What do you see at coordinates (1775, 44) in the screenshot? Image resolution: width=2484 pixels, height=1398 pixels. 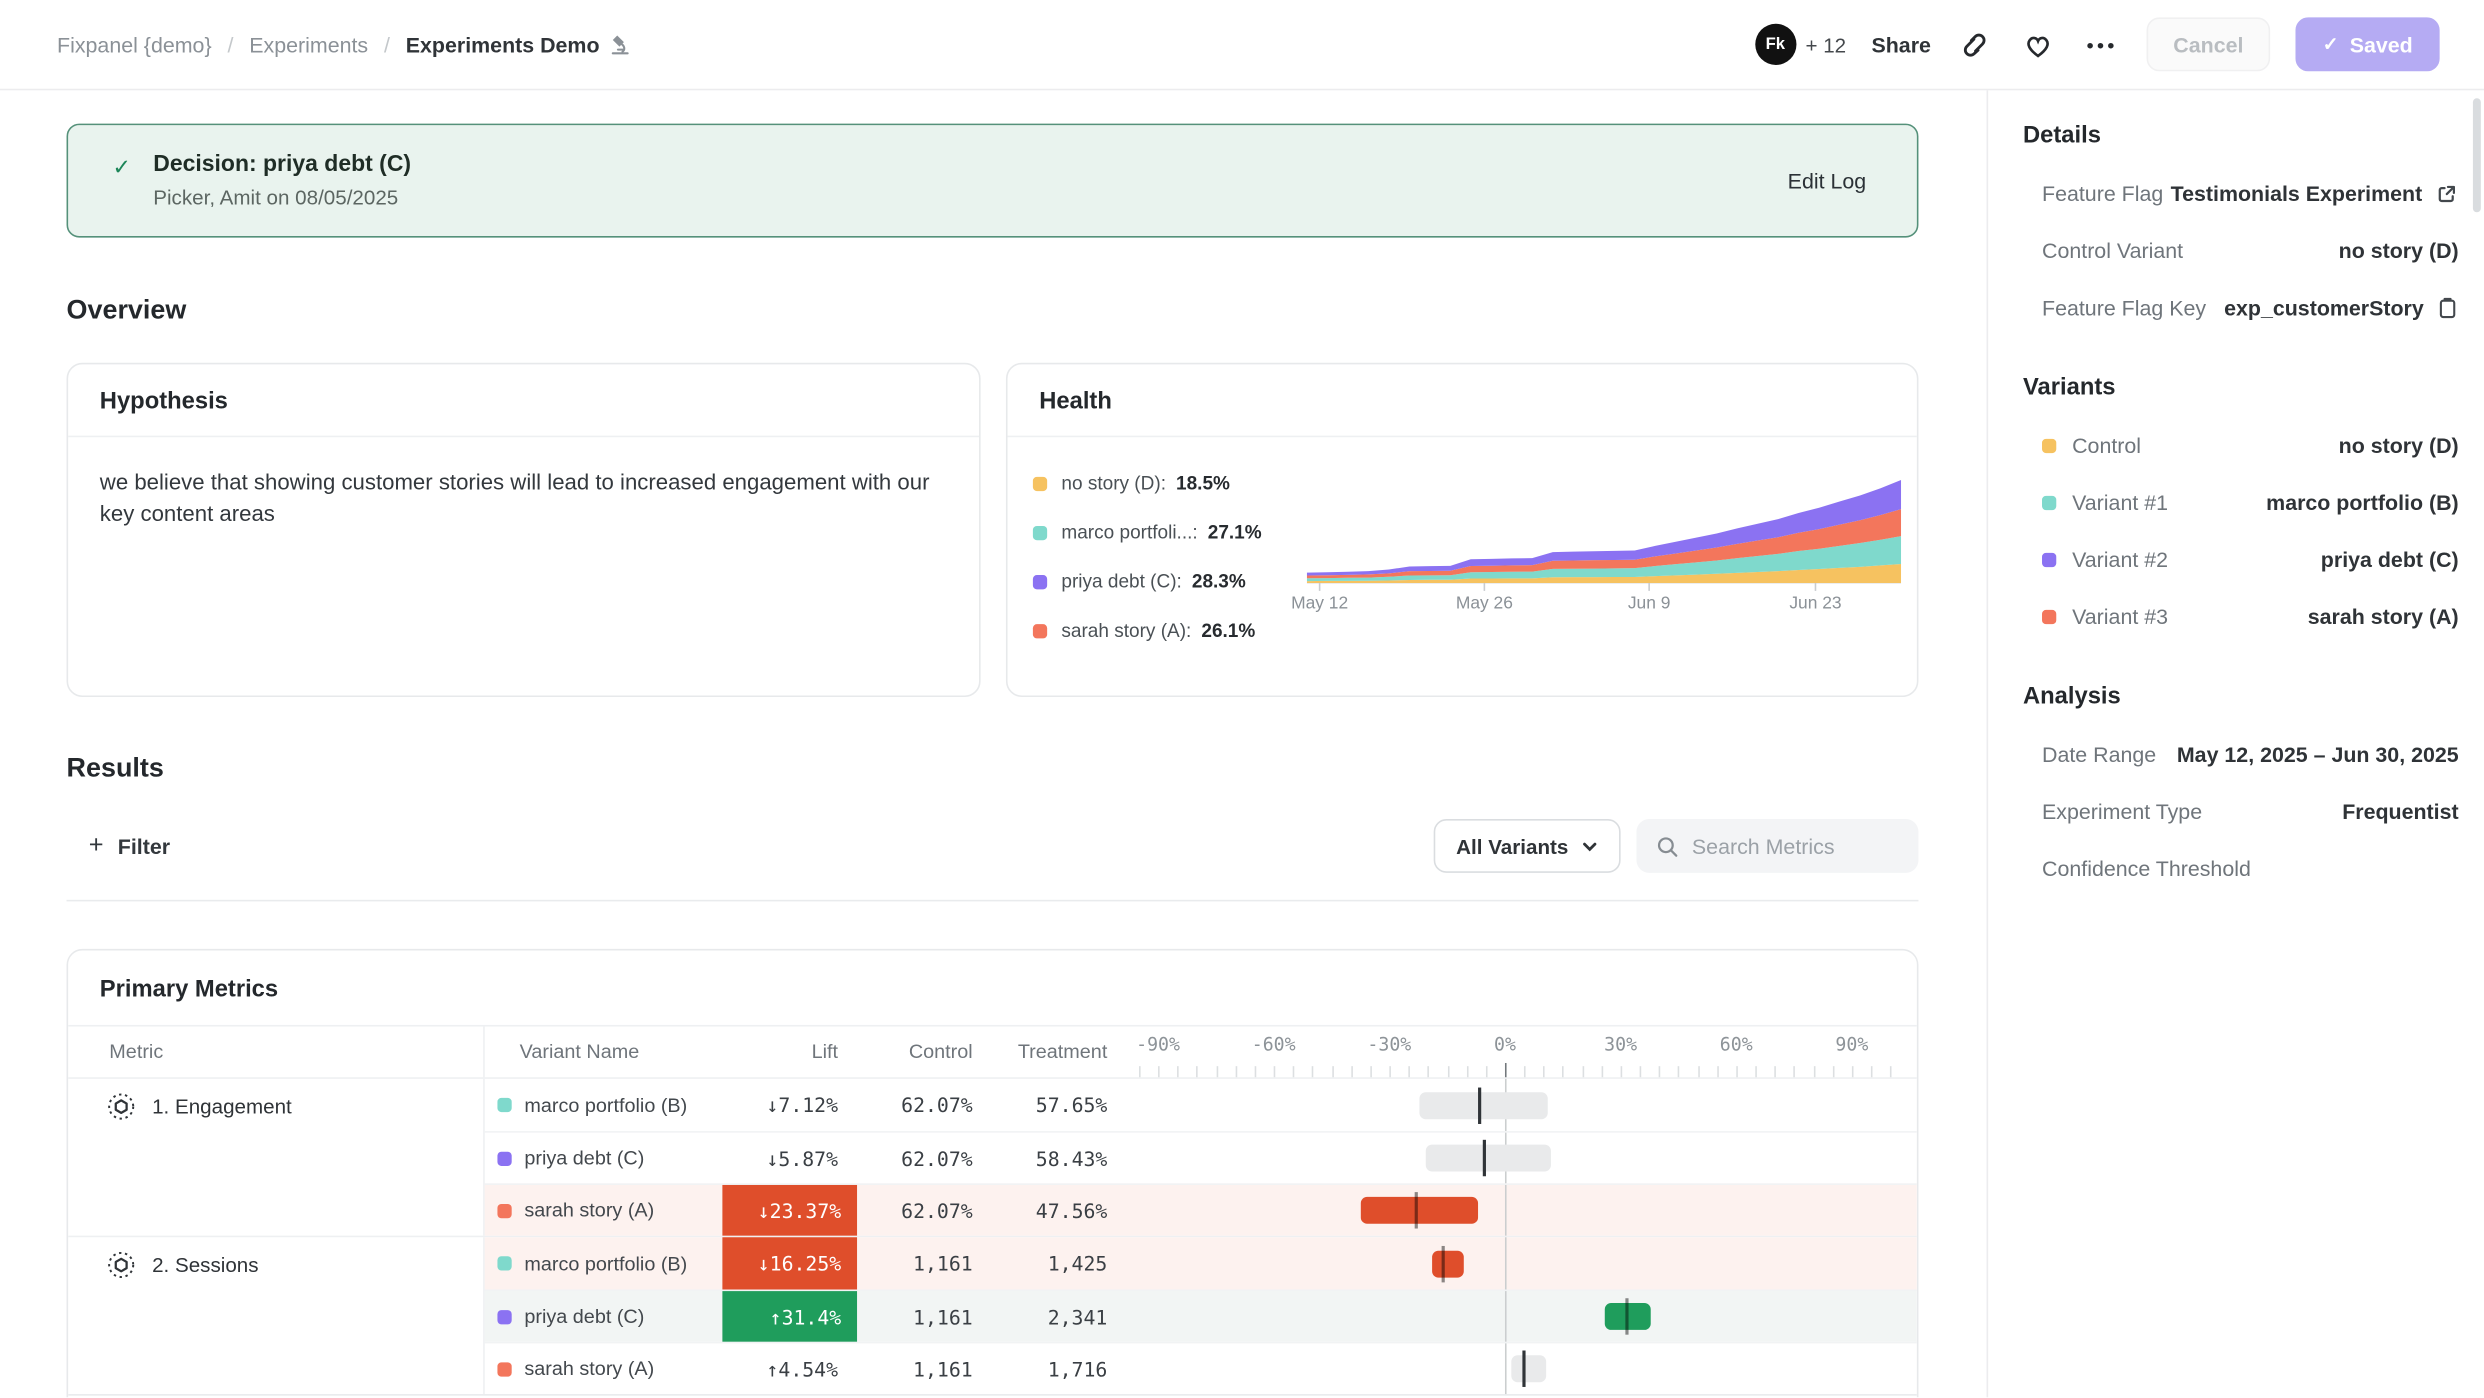 I see `avatar: Fk` at bounding box center [1775, 44].